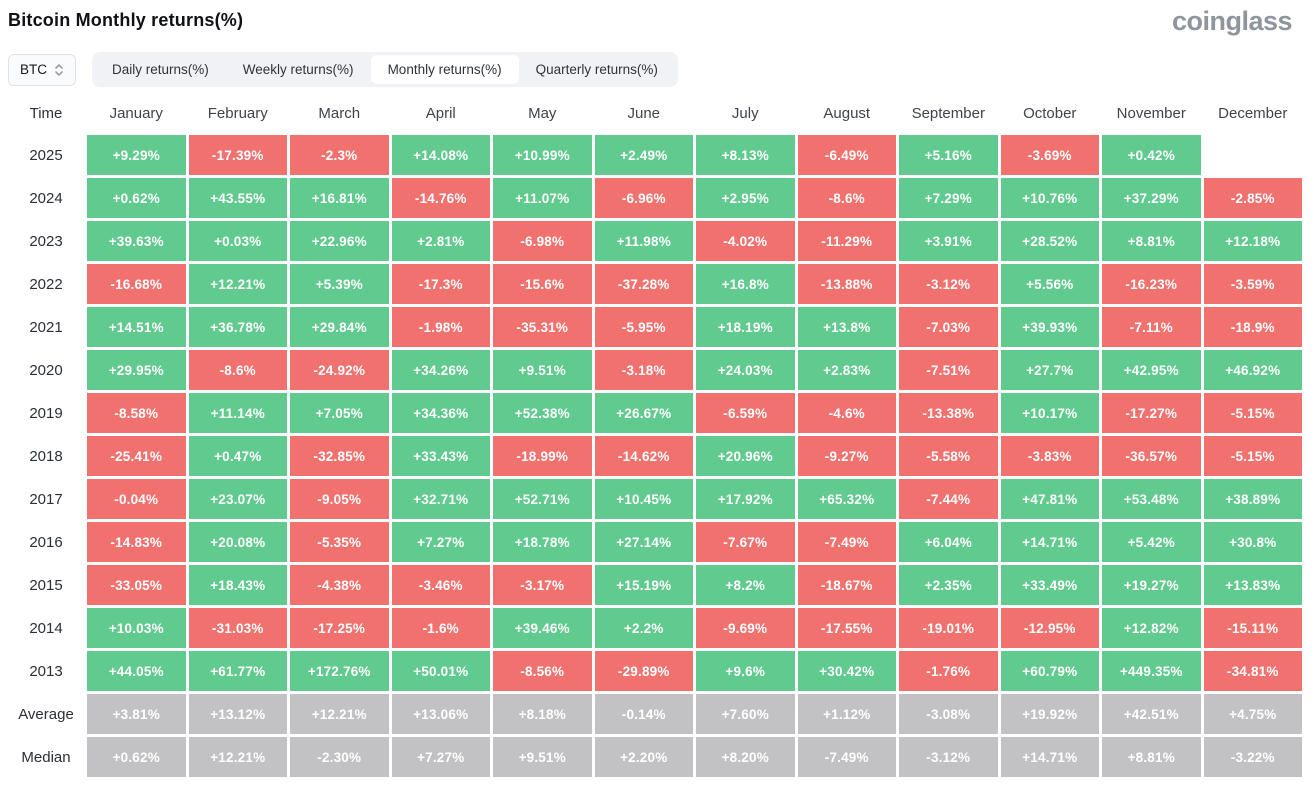 This screenshot has width=1314, height=787. What do you see at coordinates (1252, 714) in the screenshot?
I see `return-cell: +4.75%` at bounding box center [1252, 714].